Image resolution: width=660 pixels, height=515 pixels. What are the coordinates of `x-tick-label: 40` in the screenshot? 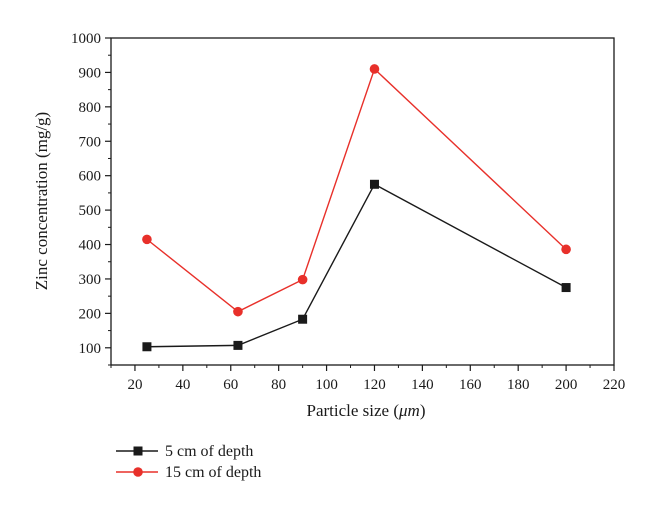 It's located at (182, 385).